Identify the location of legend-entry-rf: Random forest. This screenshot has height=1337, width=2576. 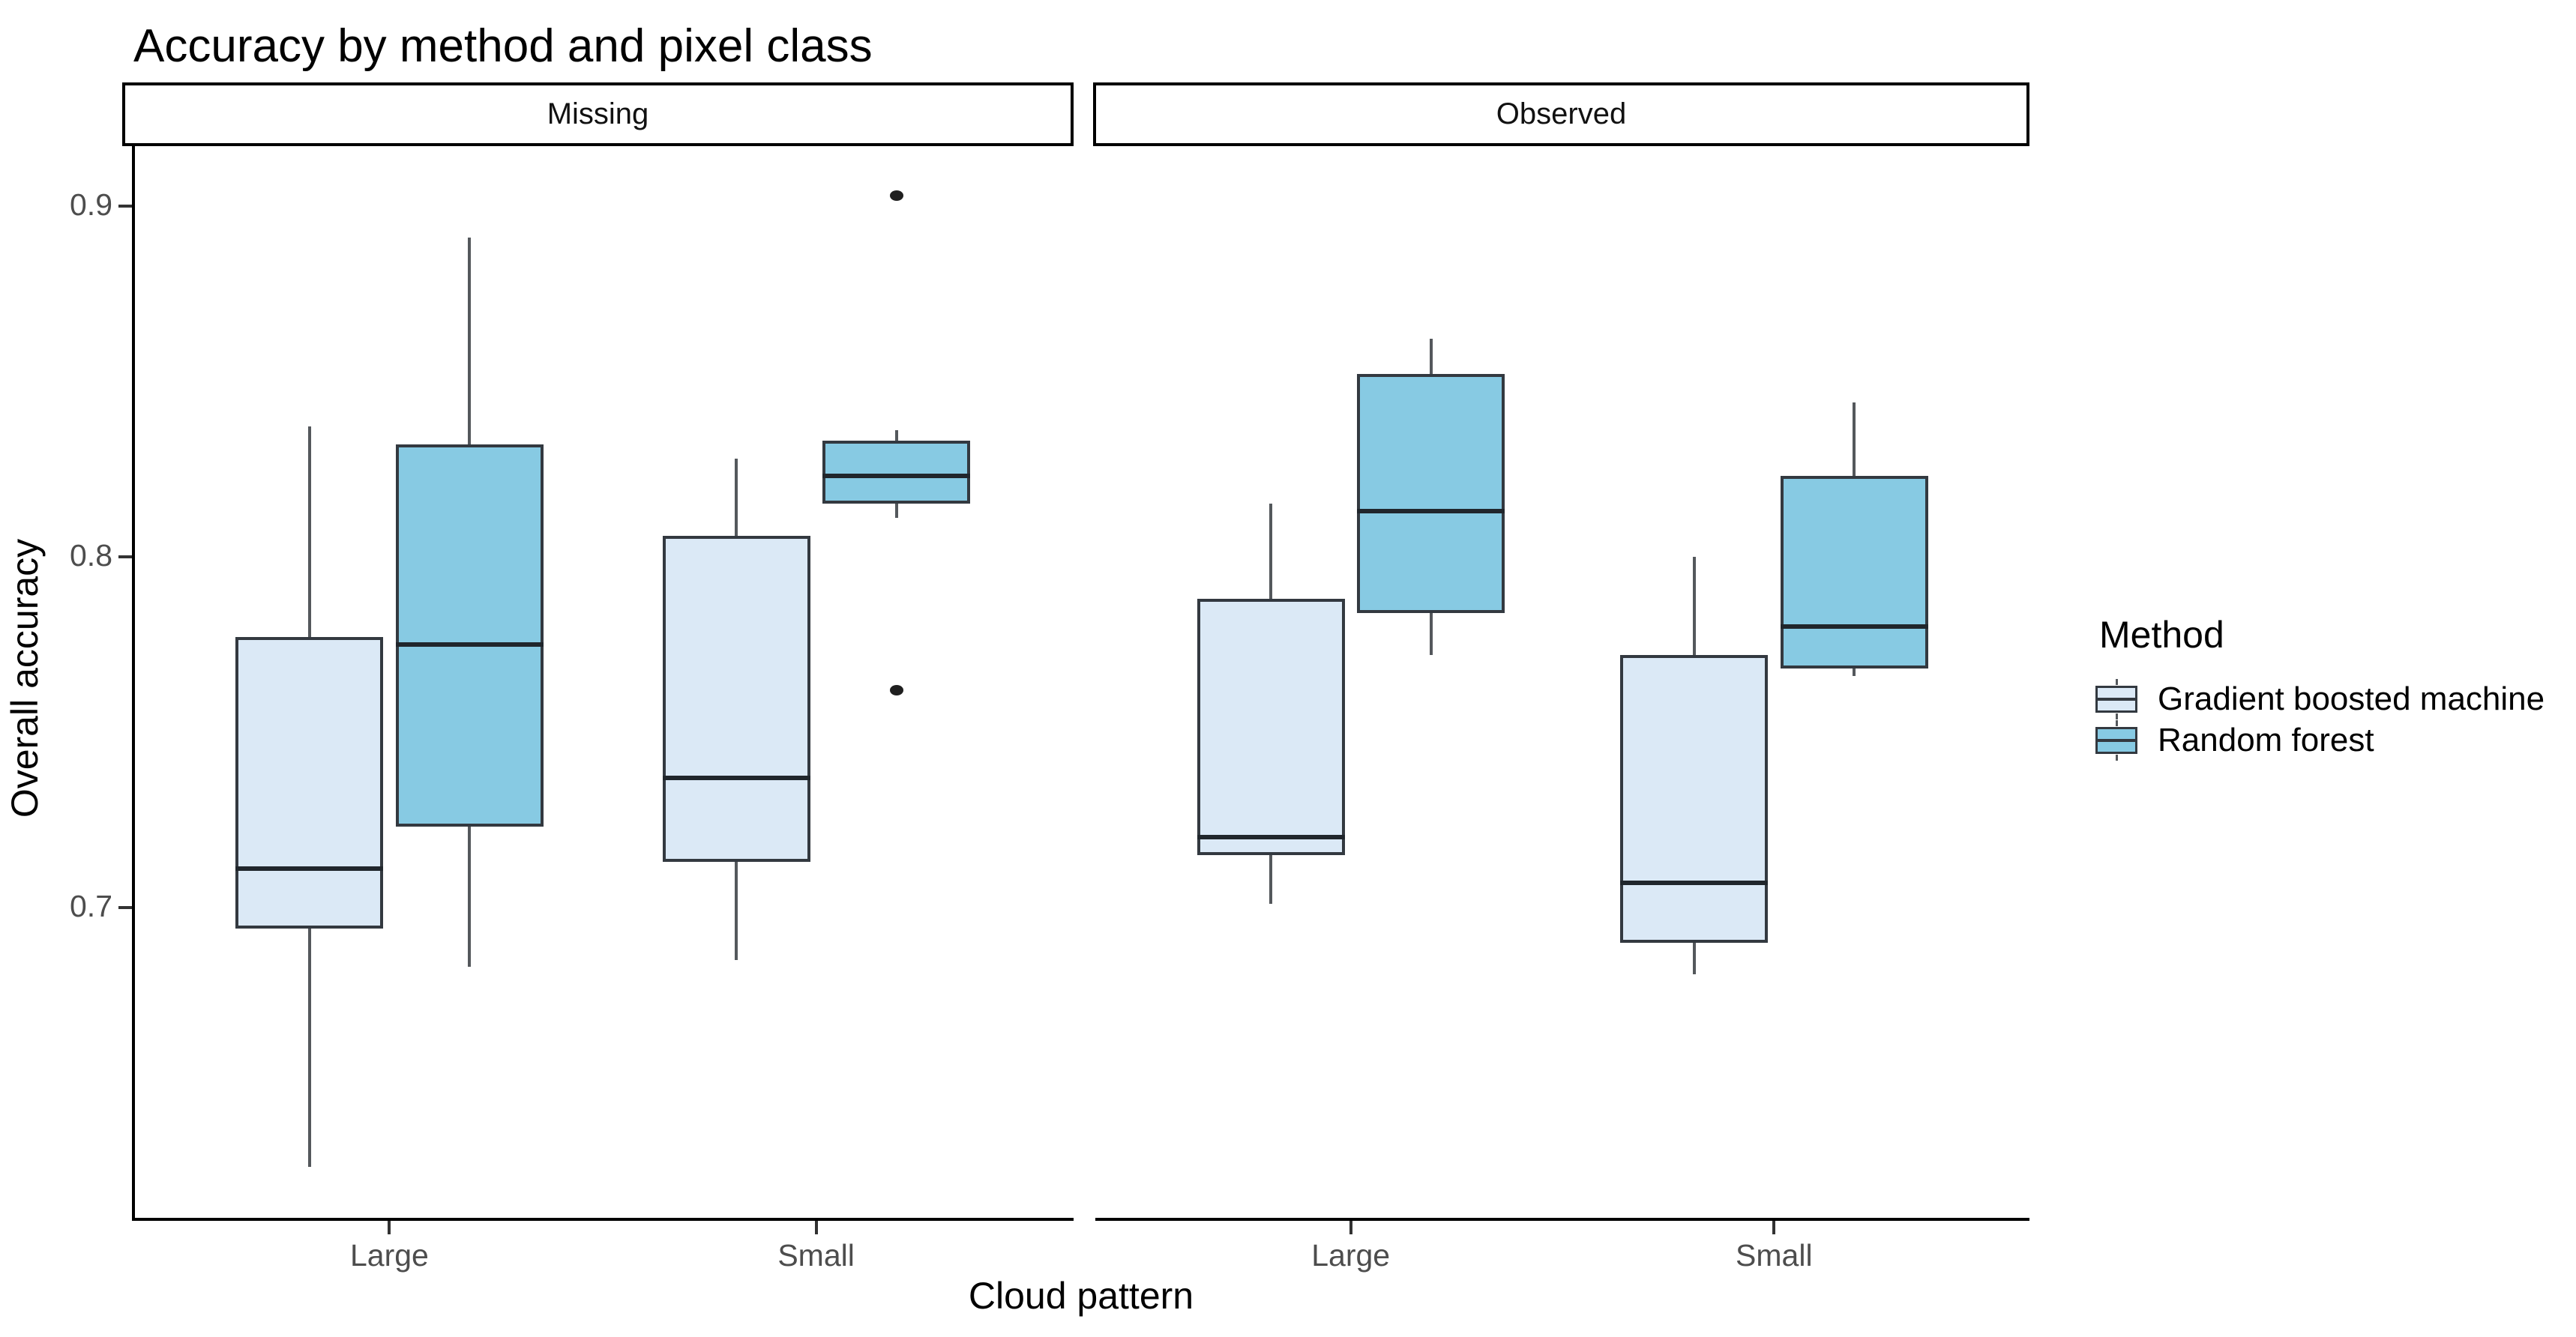
(2234, 740).